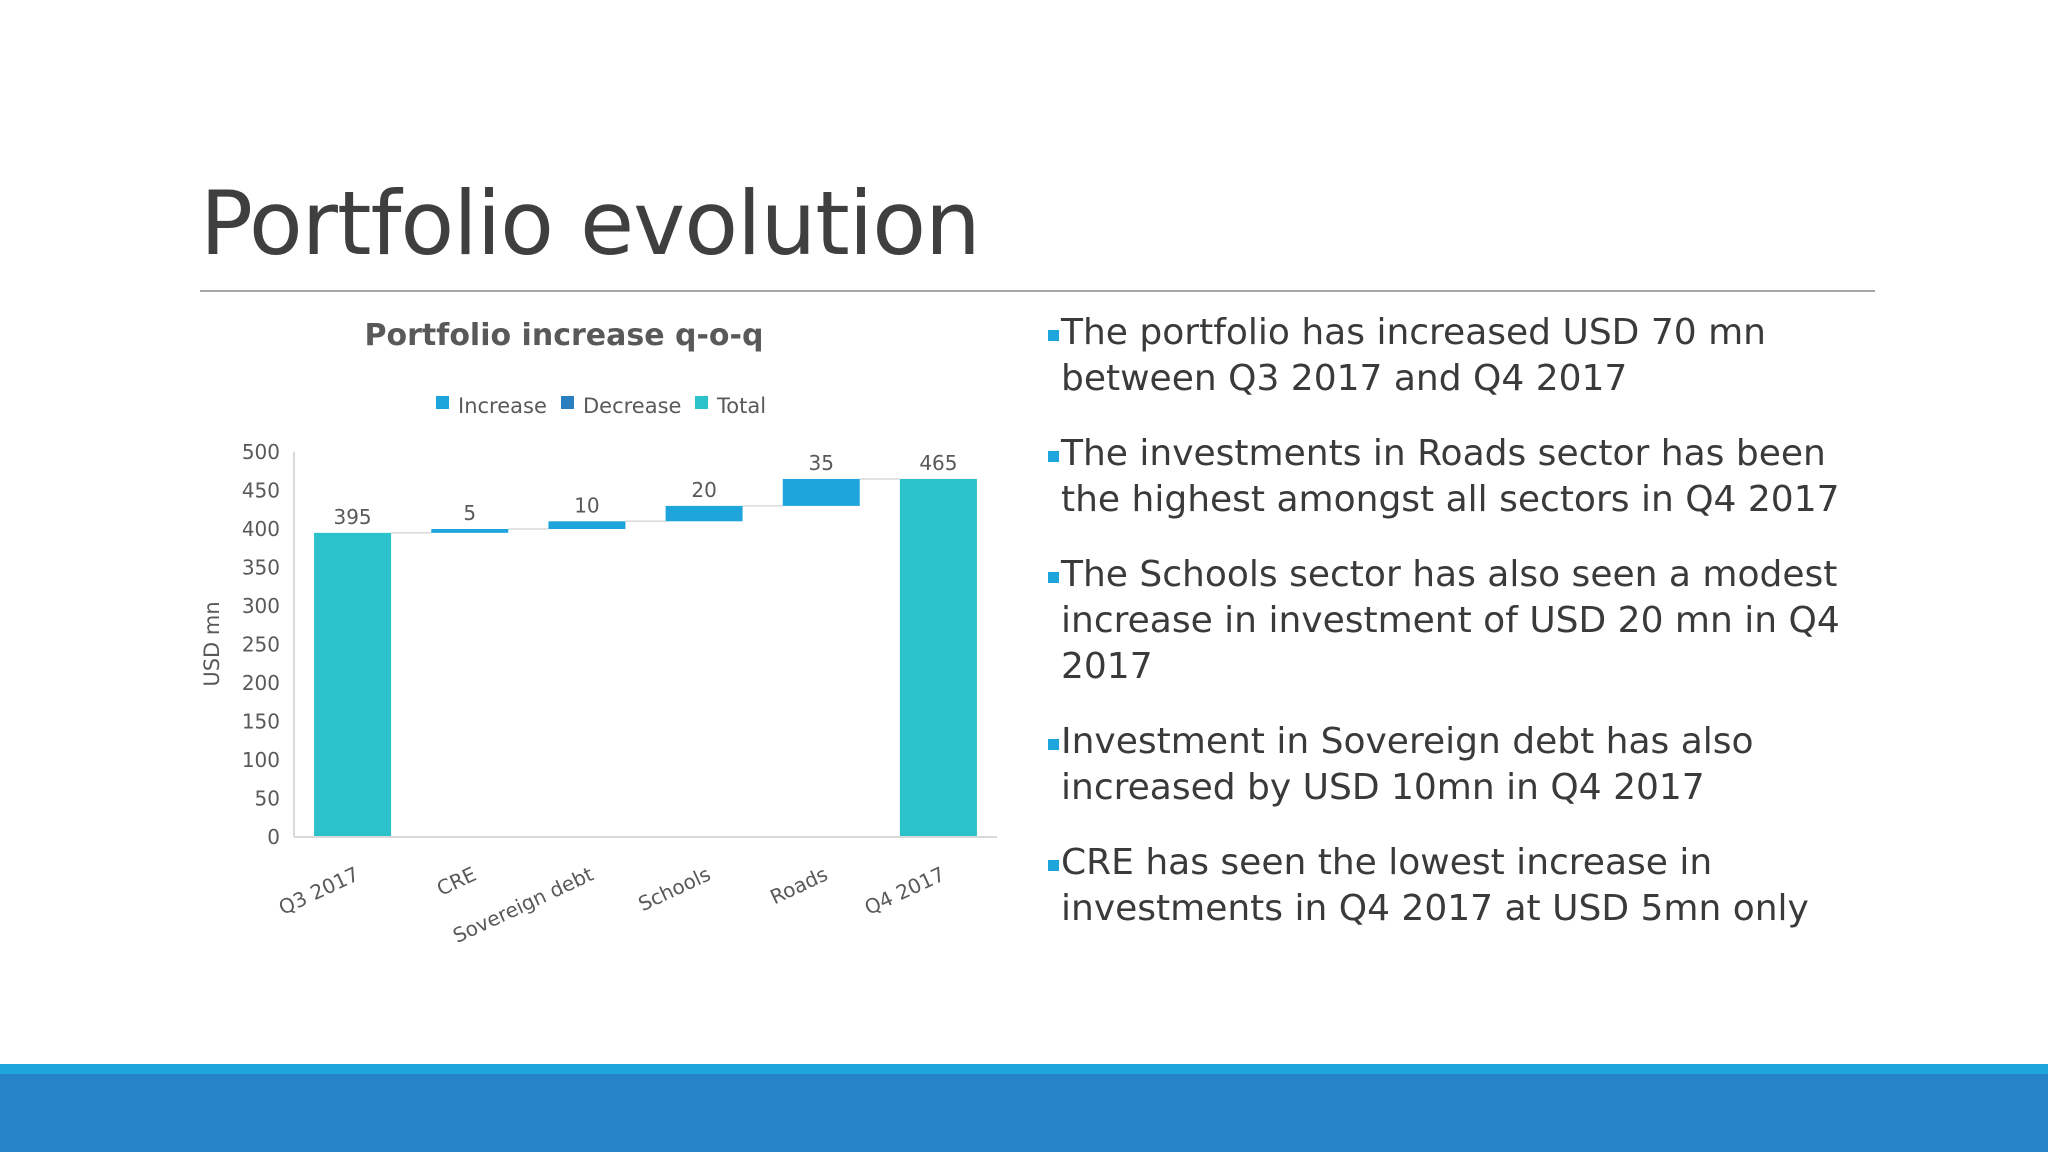  Describe the element at coordinates (645, 657) in the screenshot. I see `bars` at that location.